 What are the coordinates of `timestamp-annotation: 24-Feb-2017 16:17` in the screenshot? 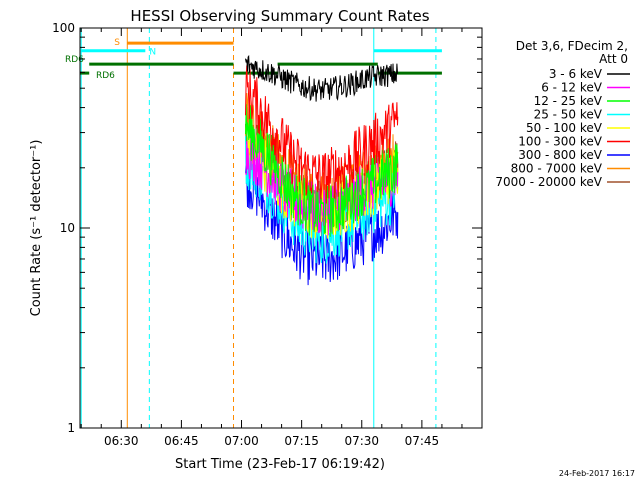 It's located at (597, 473).